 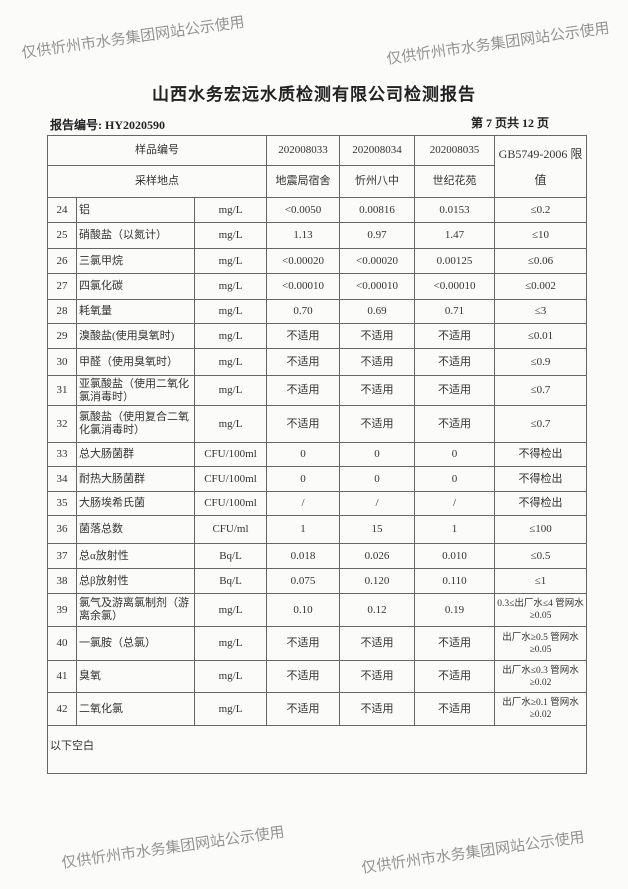 I want to click on row-number: 24, so click(x=62, y=210).